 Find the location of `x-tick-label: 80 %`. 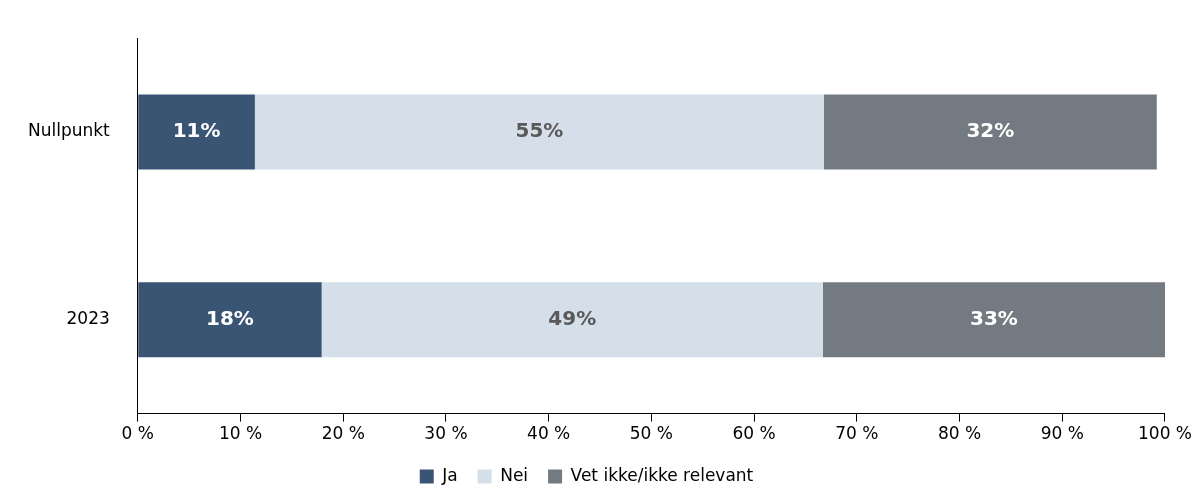

x-tick-label: 80 % is located at coordinates (959, 433).